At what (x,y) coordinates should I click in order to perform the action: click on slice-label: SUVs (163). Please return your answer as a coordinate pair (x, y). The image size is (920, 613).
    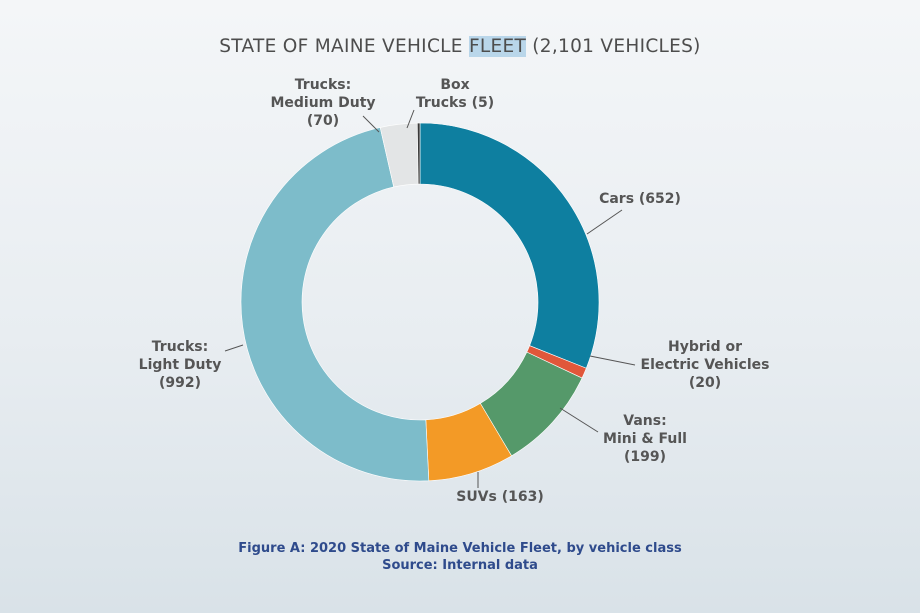
    Looking at the image, I should click on (500, 497).